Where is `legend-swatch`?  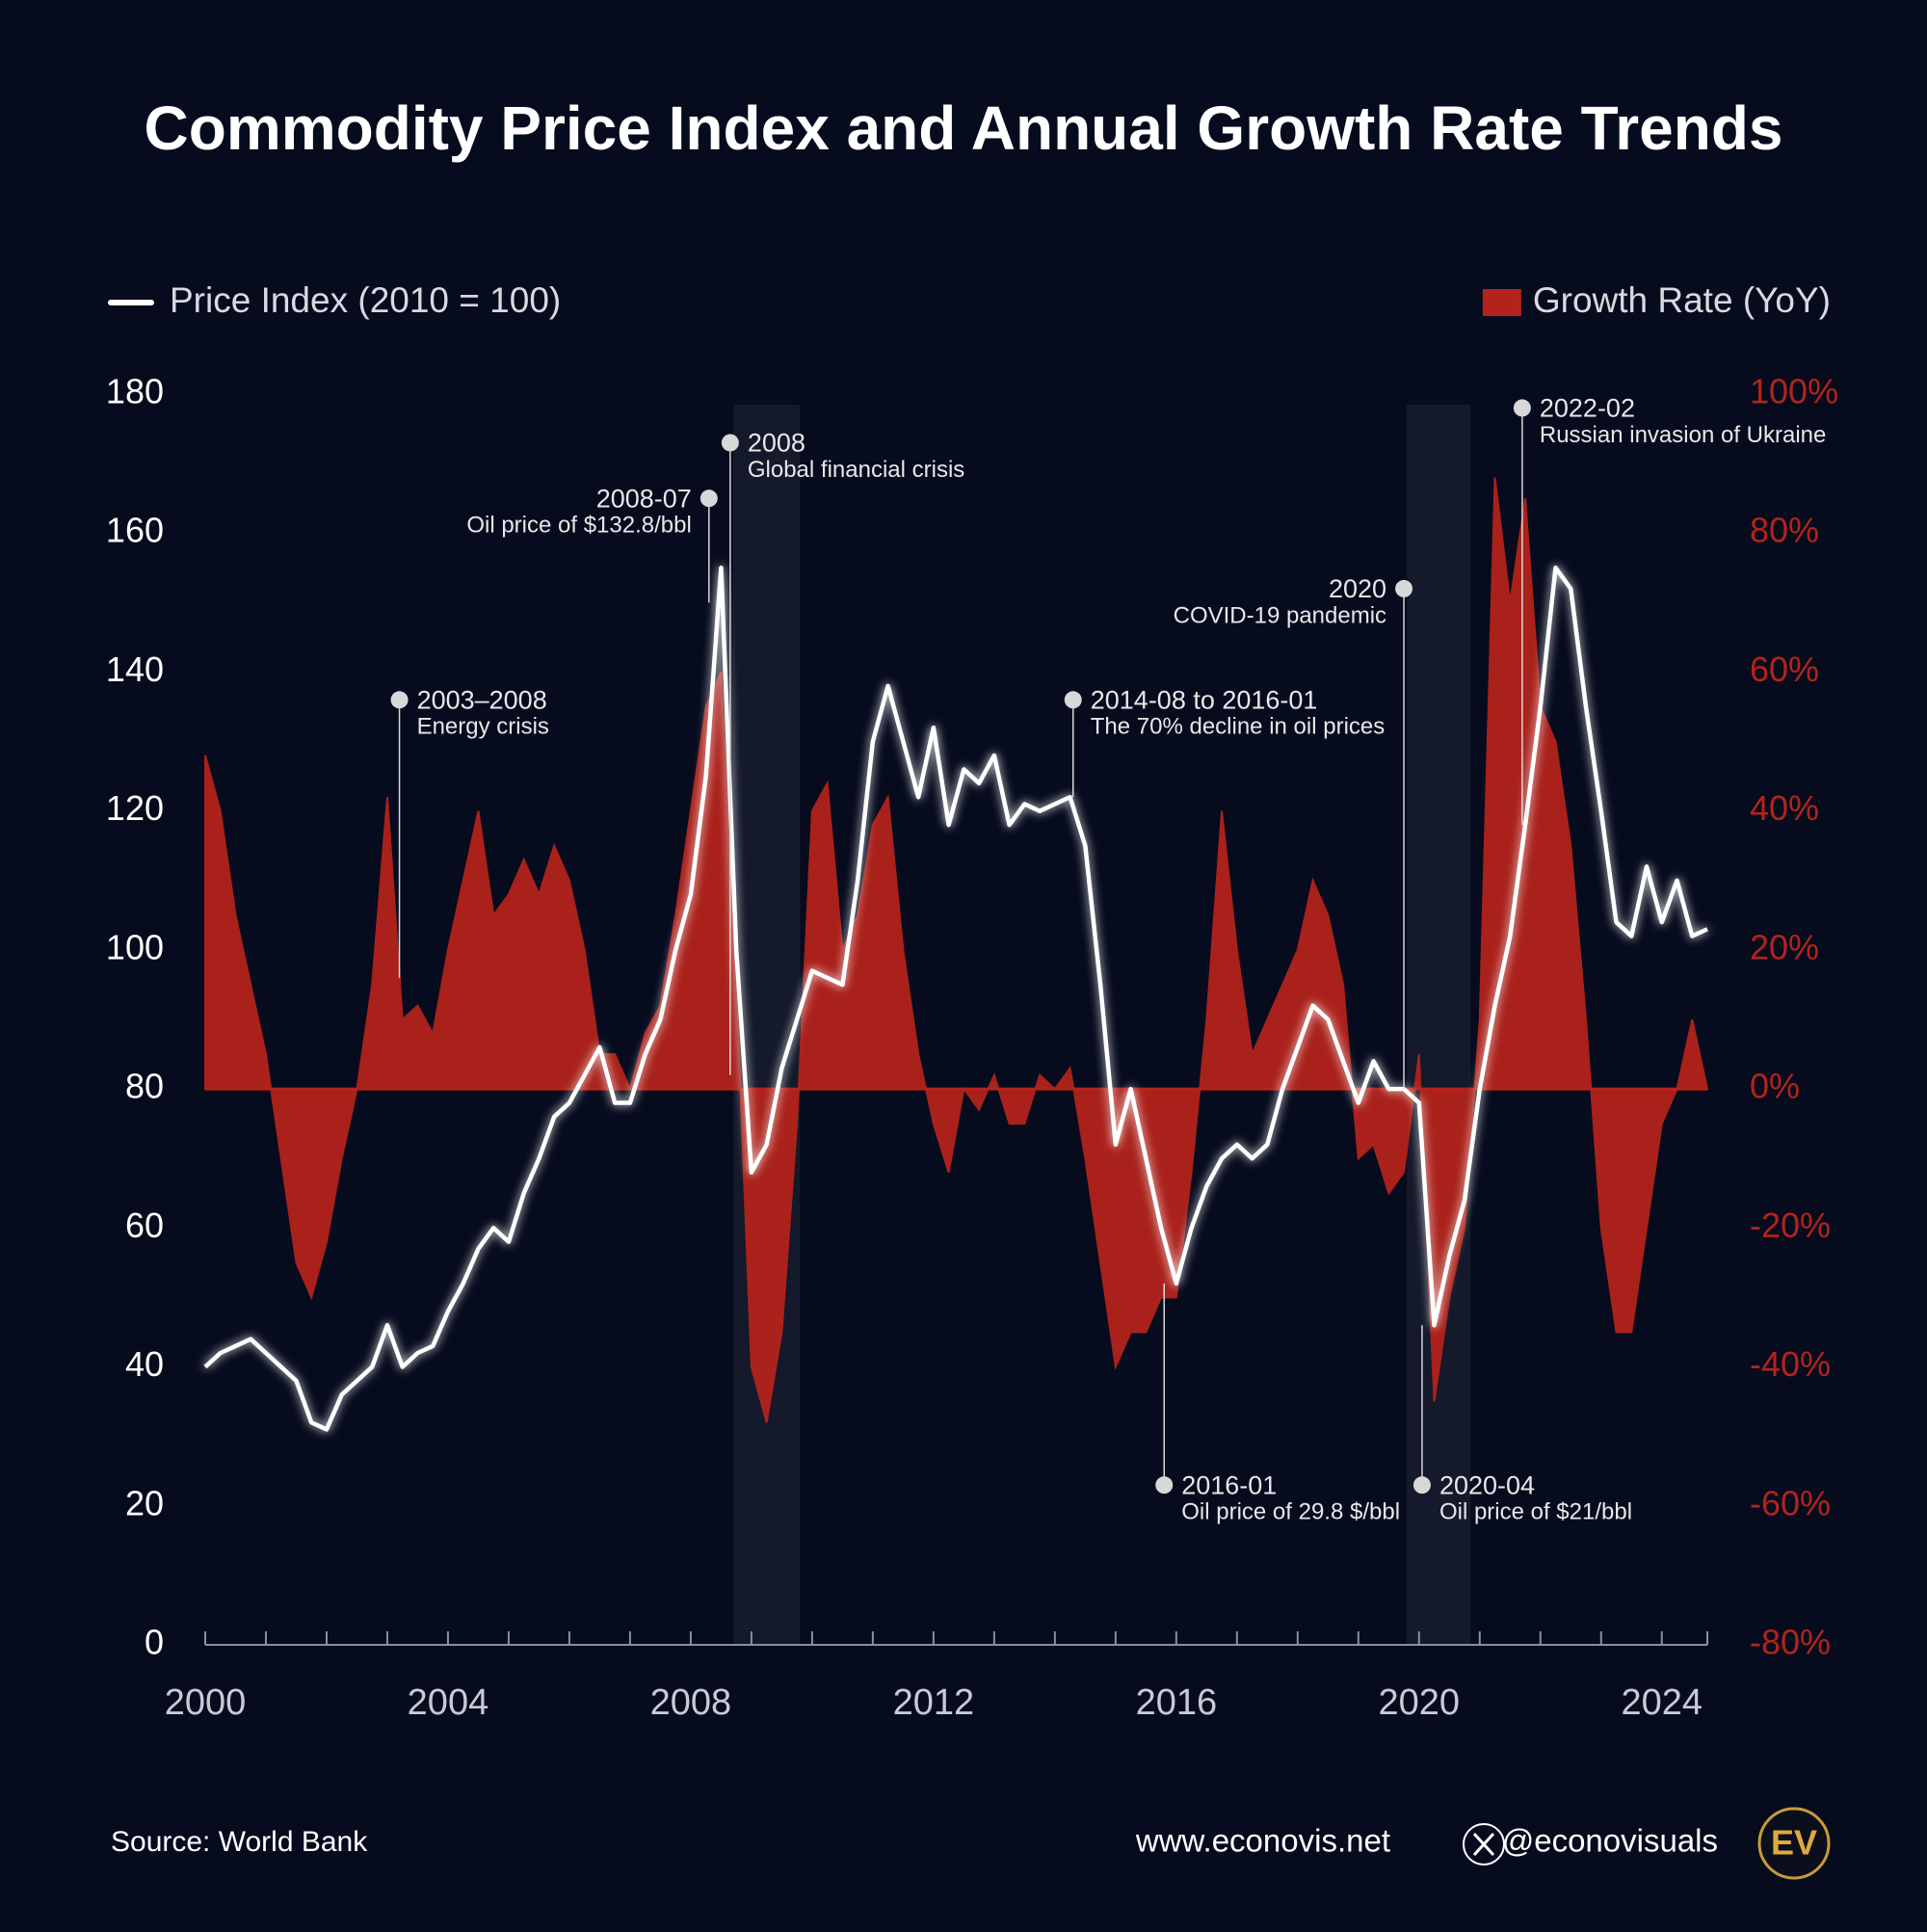
legend-swatch is located at coordinates (1502, 302).